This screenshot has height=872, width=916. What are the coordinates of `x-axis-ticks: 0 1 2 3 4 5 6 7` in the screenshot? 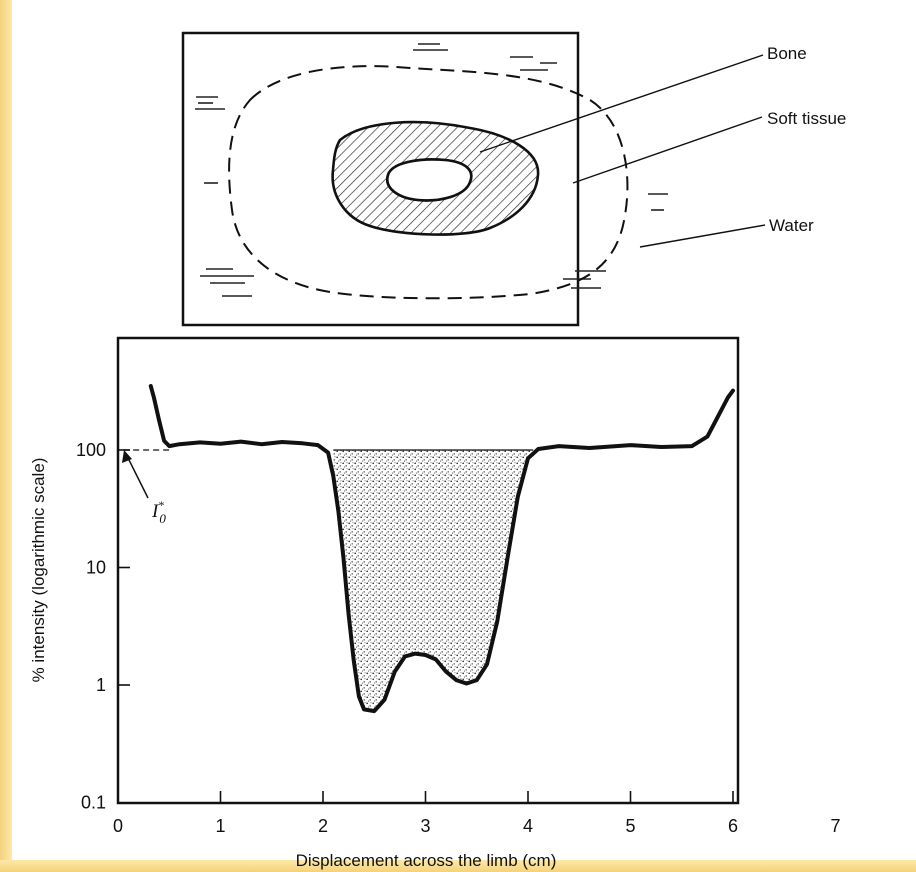 It's located at (477, 813).